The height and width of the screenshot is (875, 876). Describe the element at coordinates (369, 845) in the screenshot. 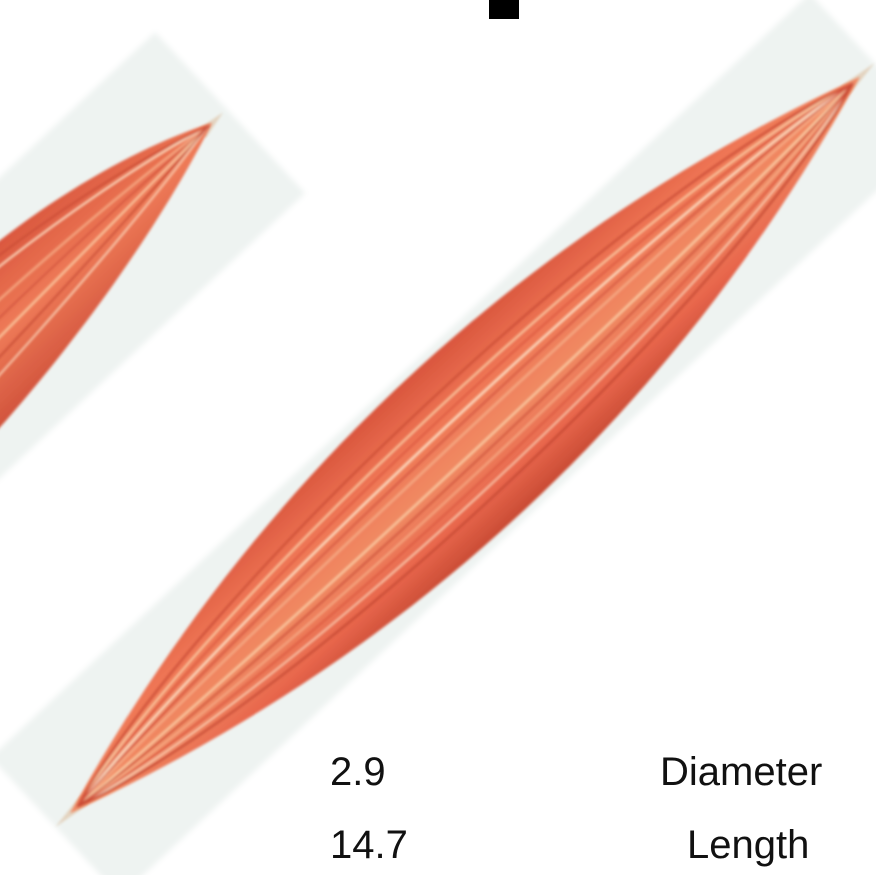

I see `length-value: 14.7` at that location.